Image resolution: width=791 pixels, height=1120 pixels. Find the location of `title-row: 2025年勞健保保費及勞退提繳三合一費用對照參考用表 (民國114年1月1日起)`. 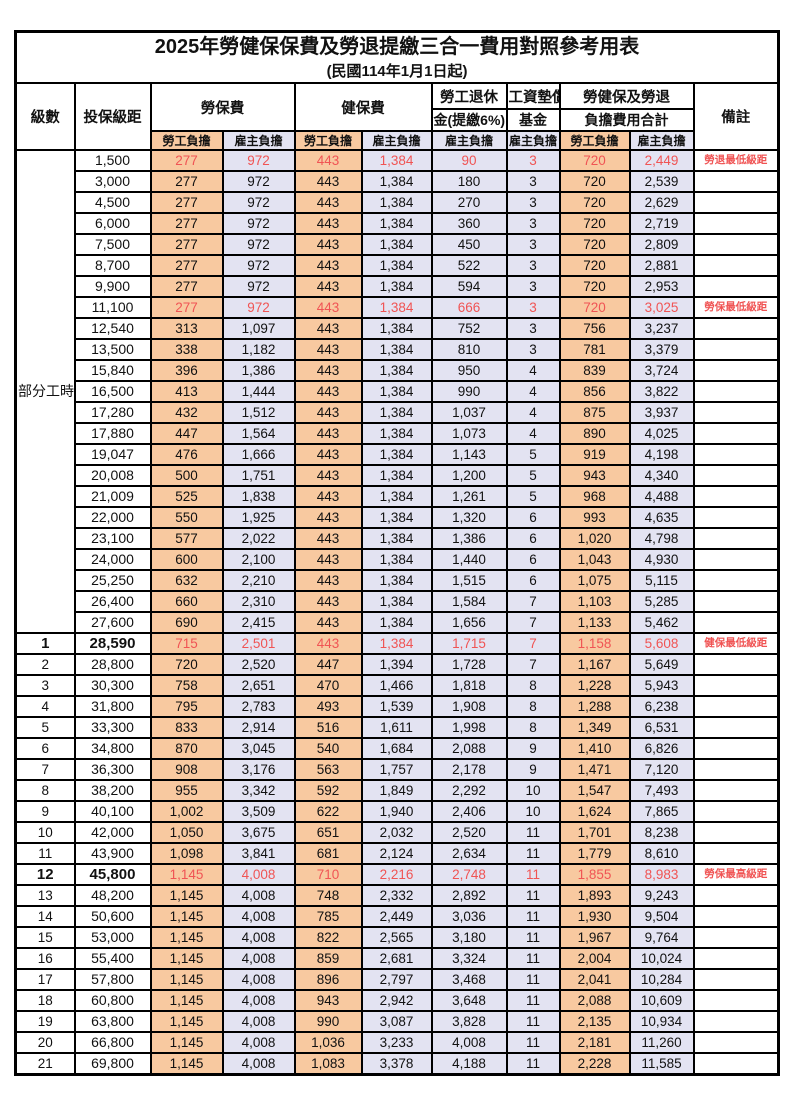

title-row: 2025年勞健保保費及勞退提繳三合一費用對照參考用表 (民國114年1月1日起) is located at coordinates (397, 57).